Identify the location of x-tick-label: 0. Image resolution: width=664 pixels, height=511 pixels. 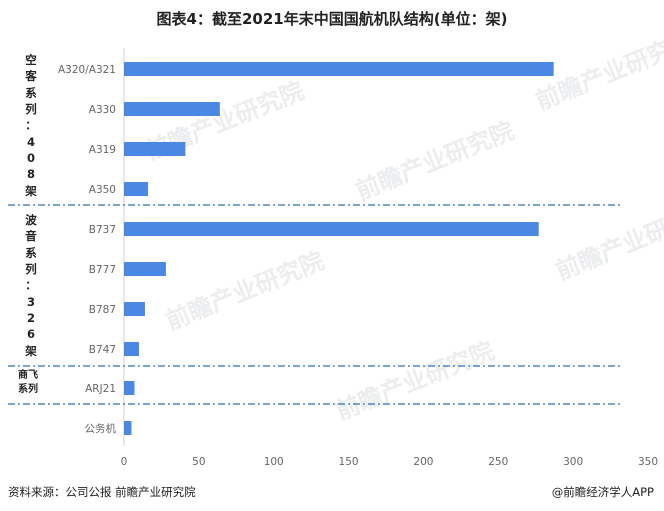
(124, 462).